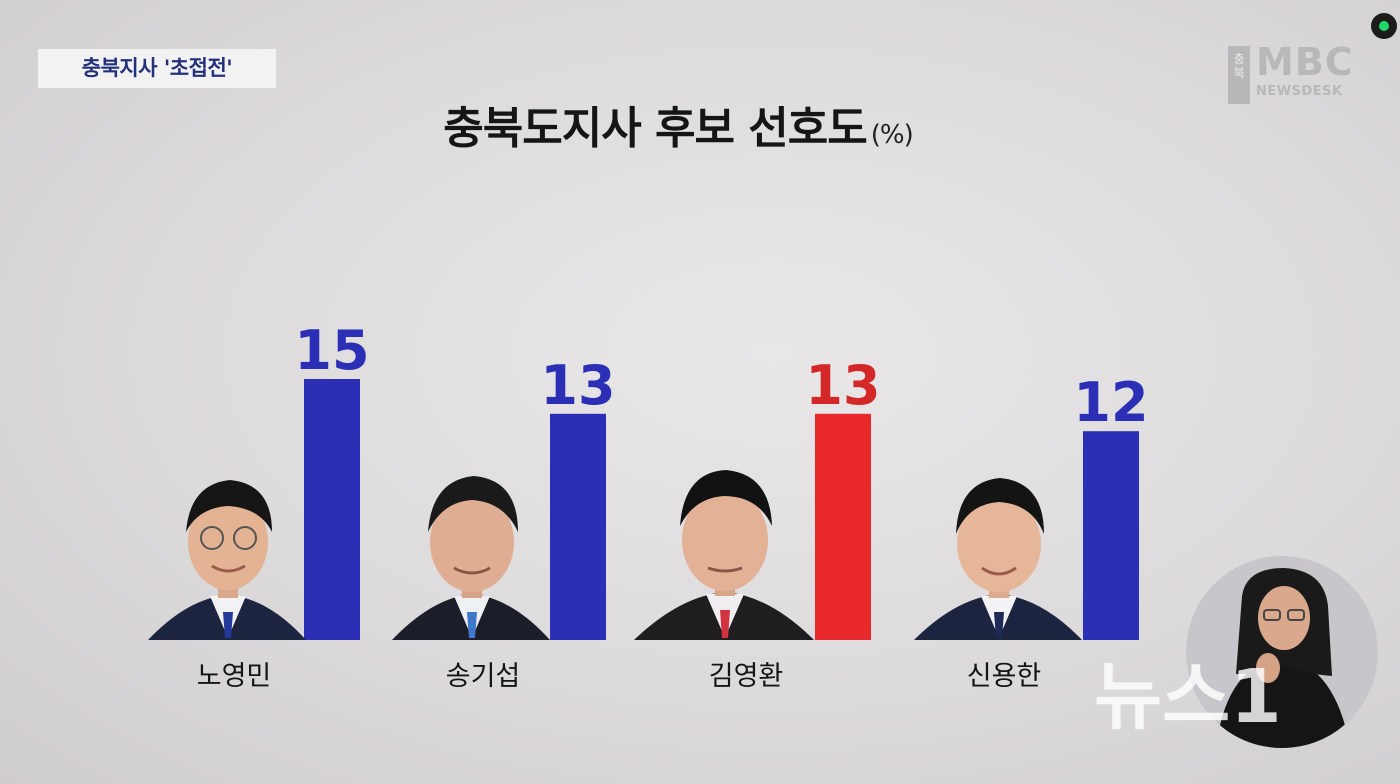  What do you see at coordinates (1305, 62) in the screenshot?
I see `logo-main-text: MBC` at bounding box center [1305, 62].